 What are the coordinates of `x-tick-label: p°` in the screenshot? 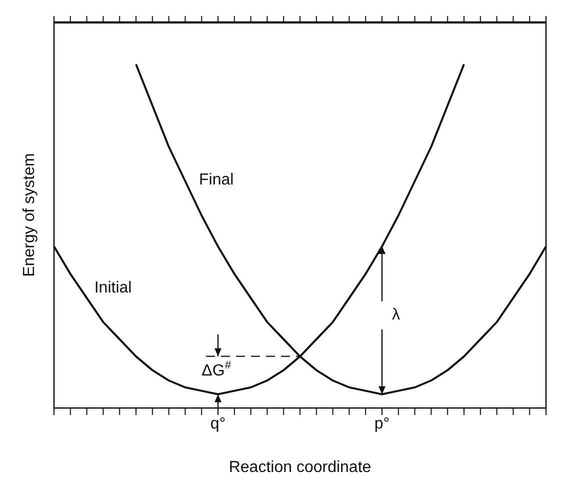 It's located at (382, 423).